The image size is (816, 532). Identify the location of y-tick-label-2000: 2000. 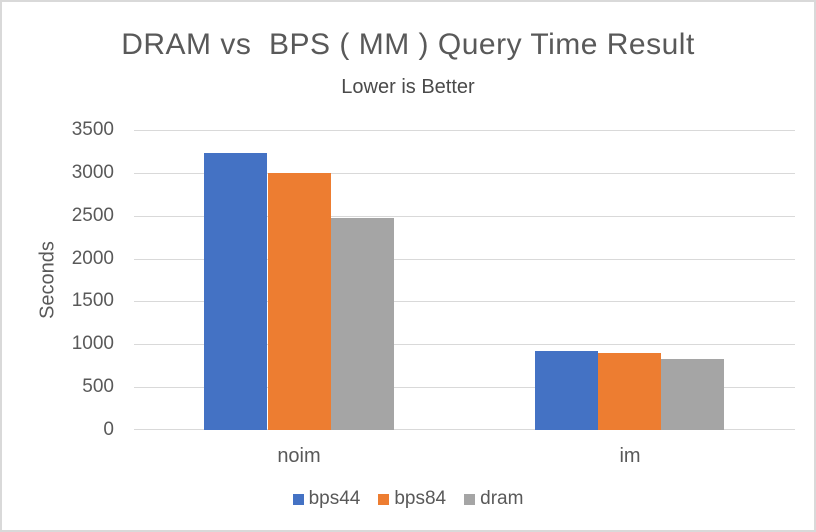
(92, 258).